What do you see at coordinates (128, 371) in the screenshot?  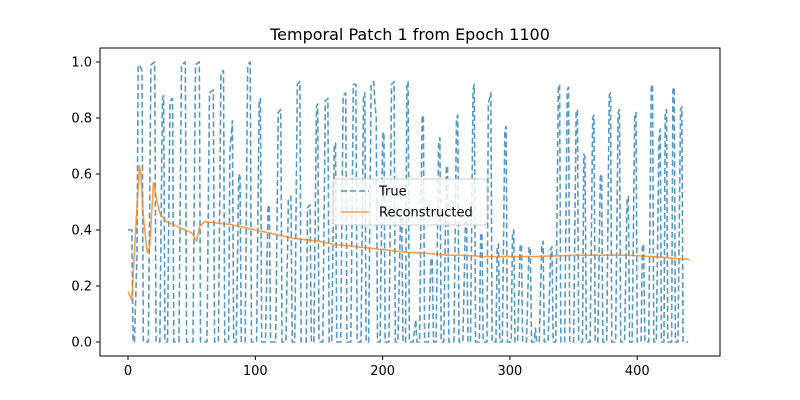 I see `x-tick-label: 0` at bounding box center [128, 371].